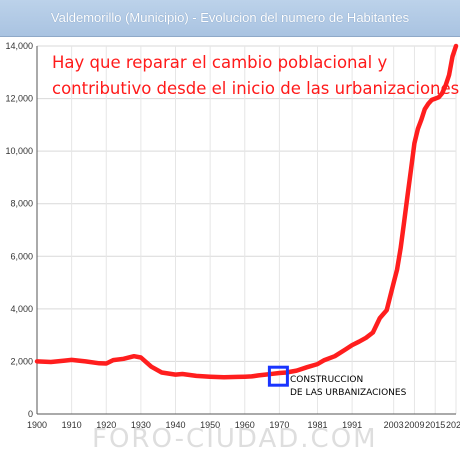 This screenshot has width=460, height=456. I want to click on annotation-line-1: CONSTRUCCION, so click(327, 380).